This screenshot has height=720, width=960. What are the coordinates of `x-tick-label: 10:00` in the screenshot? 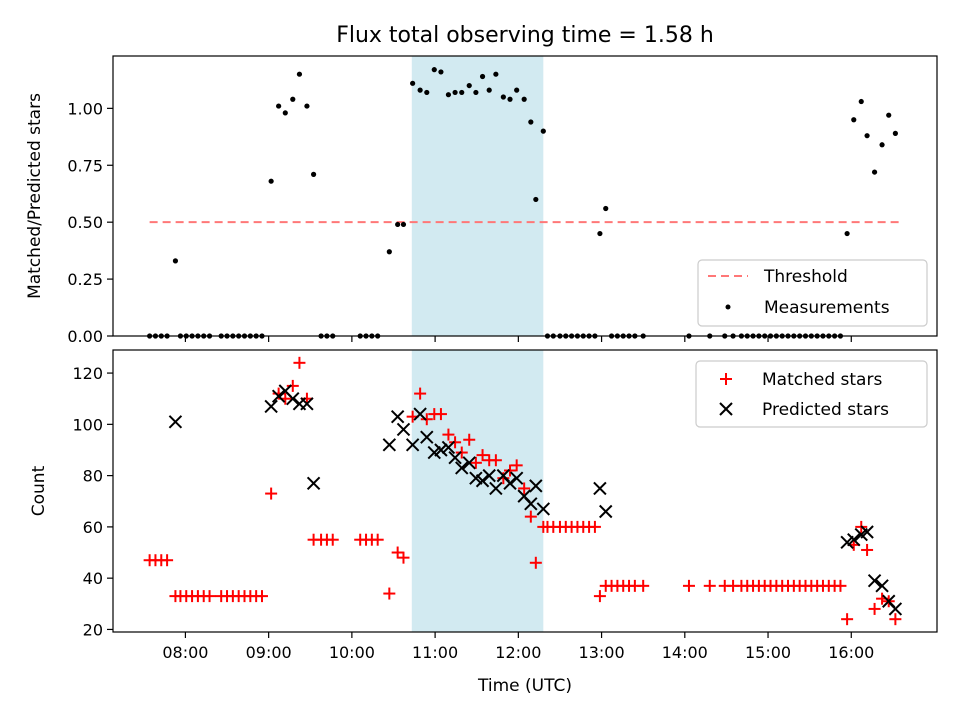 It's located at (352, 652).